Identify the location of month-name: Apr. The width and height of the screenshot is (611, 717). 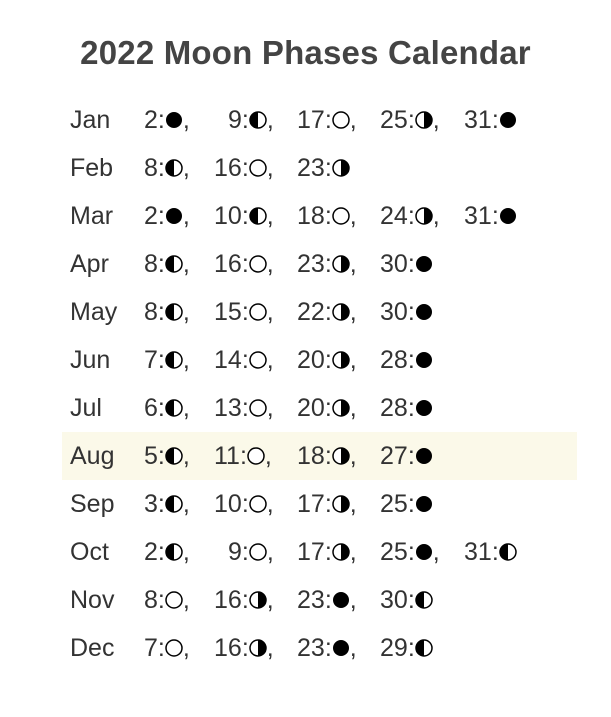
(89, 264).